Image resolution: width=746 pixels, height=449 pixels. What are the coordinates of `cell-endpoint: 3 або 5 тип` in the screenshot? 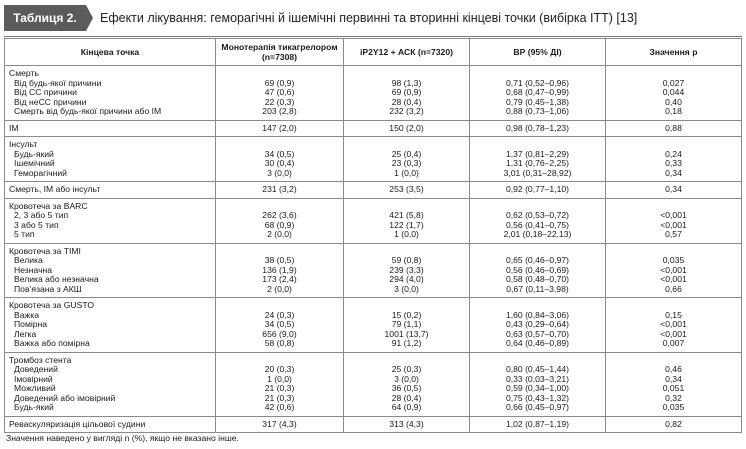 It's located at (110, 225).